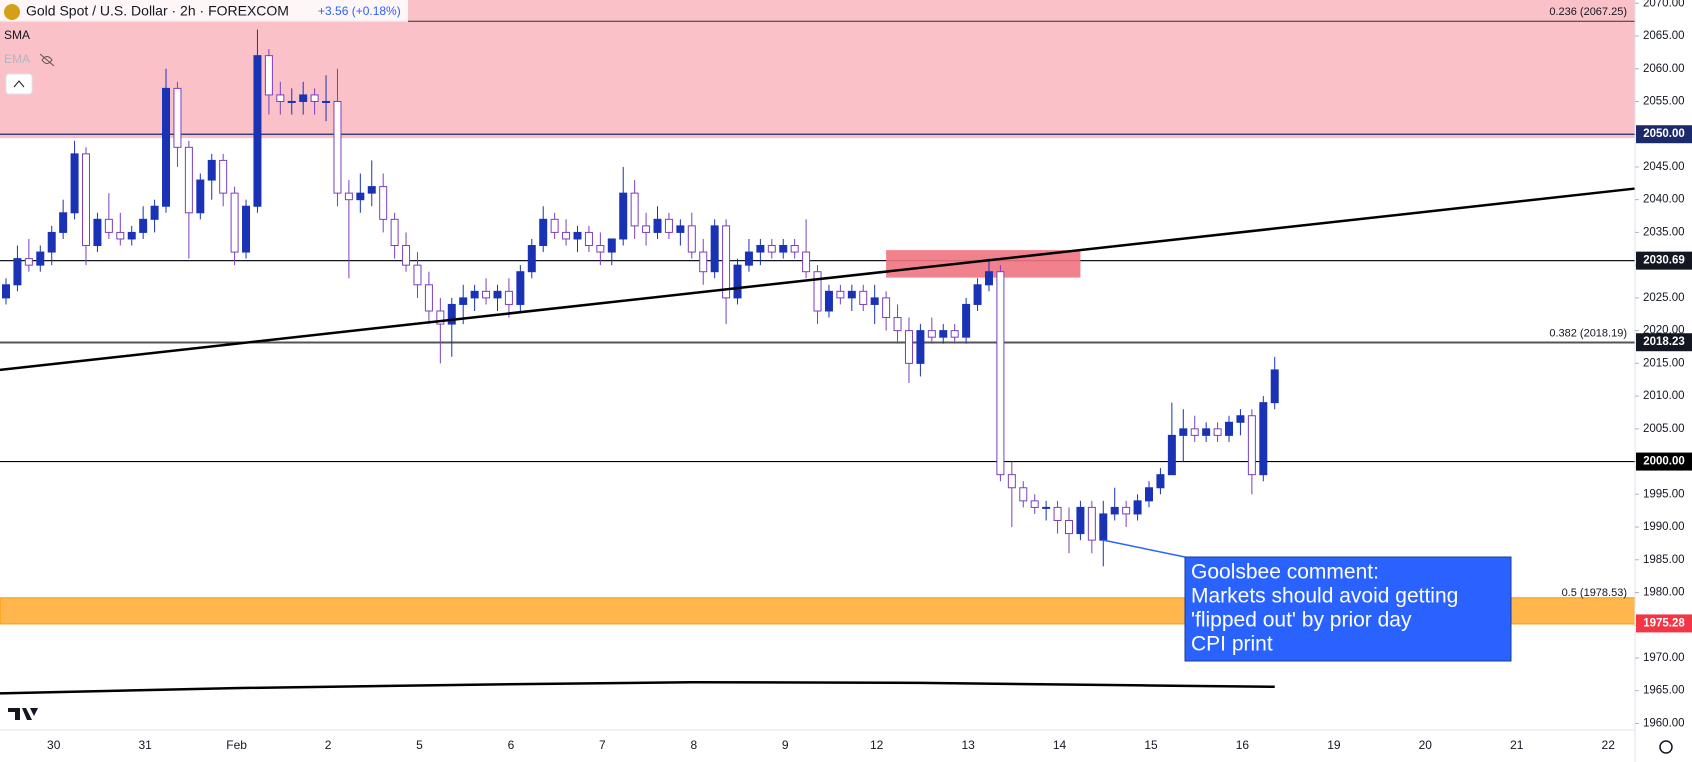  Describe the element at coordinates (1664, 232) in the screenshot. I see `y-tick-label: 2035.00` at that location.